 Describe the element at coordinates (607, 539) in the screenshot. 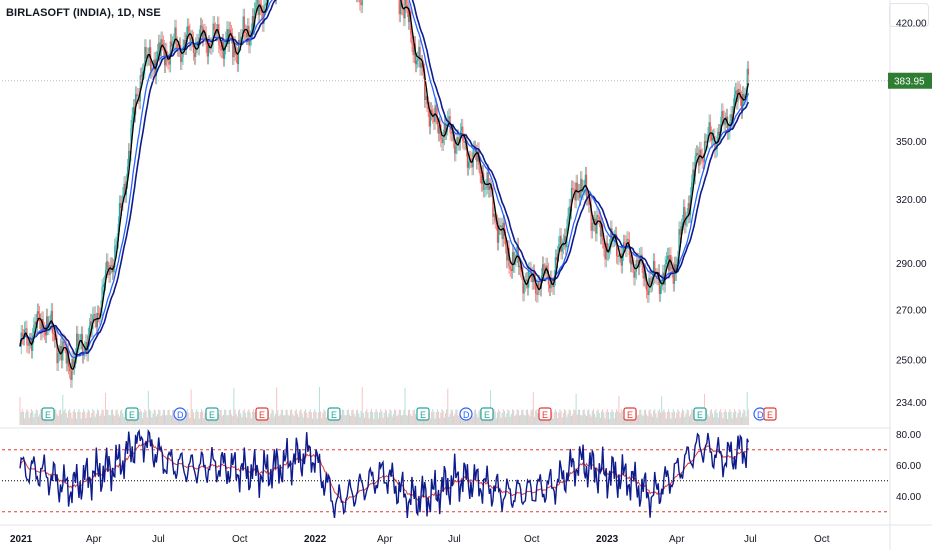

I see `time-axis-label: 2023` at that location.